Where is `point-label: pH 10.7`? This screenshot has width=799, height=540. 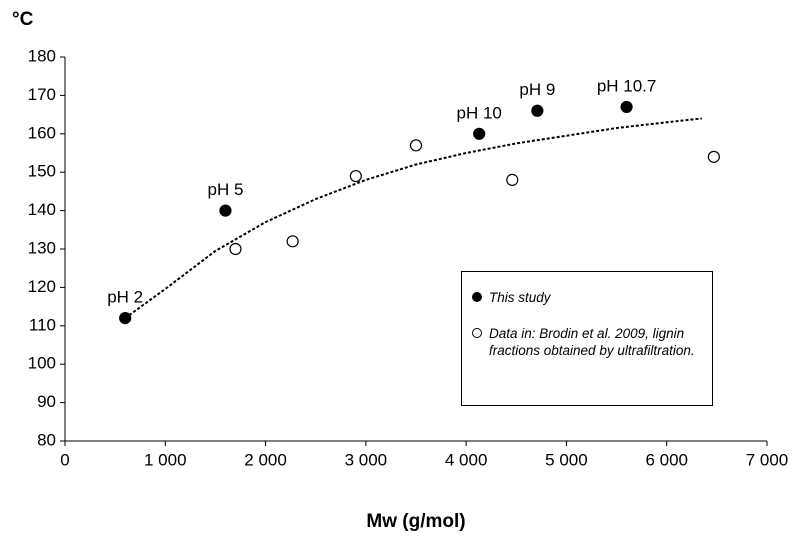 point-label: pH 10.7 is located at coordinates (627, 85).